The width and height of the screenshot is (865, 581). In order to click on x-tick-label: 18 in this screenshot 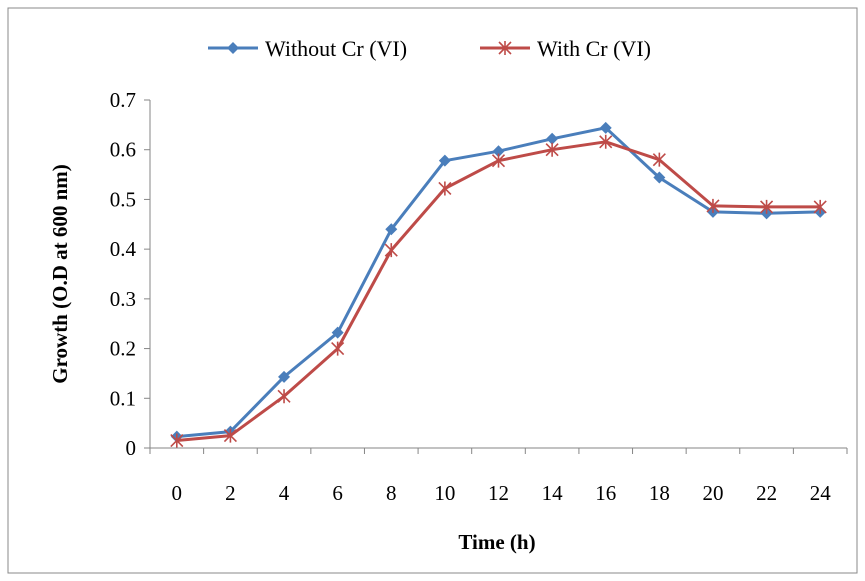, I will do `click(659, 493)`.